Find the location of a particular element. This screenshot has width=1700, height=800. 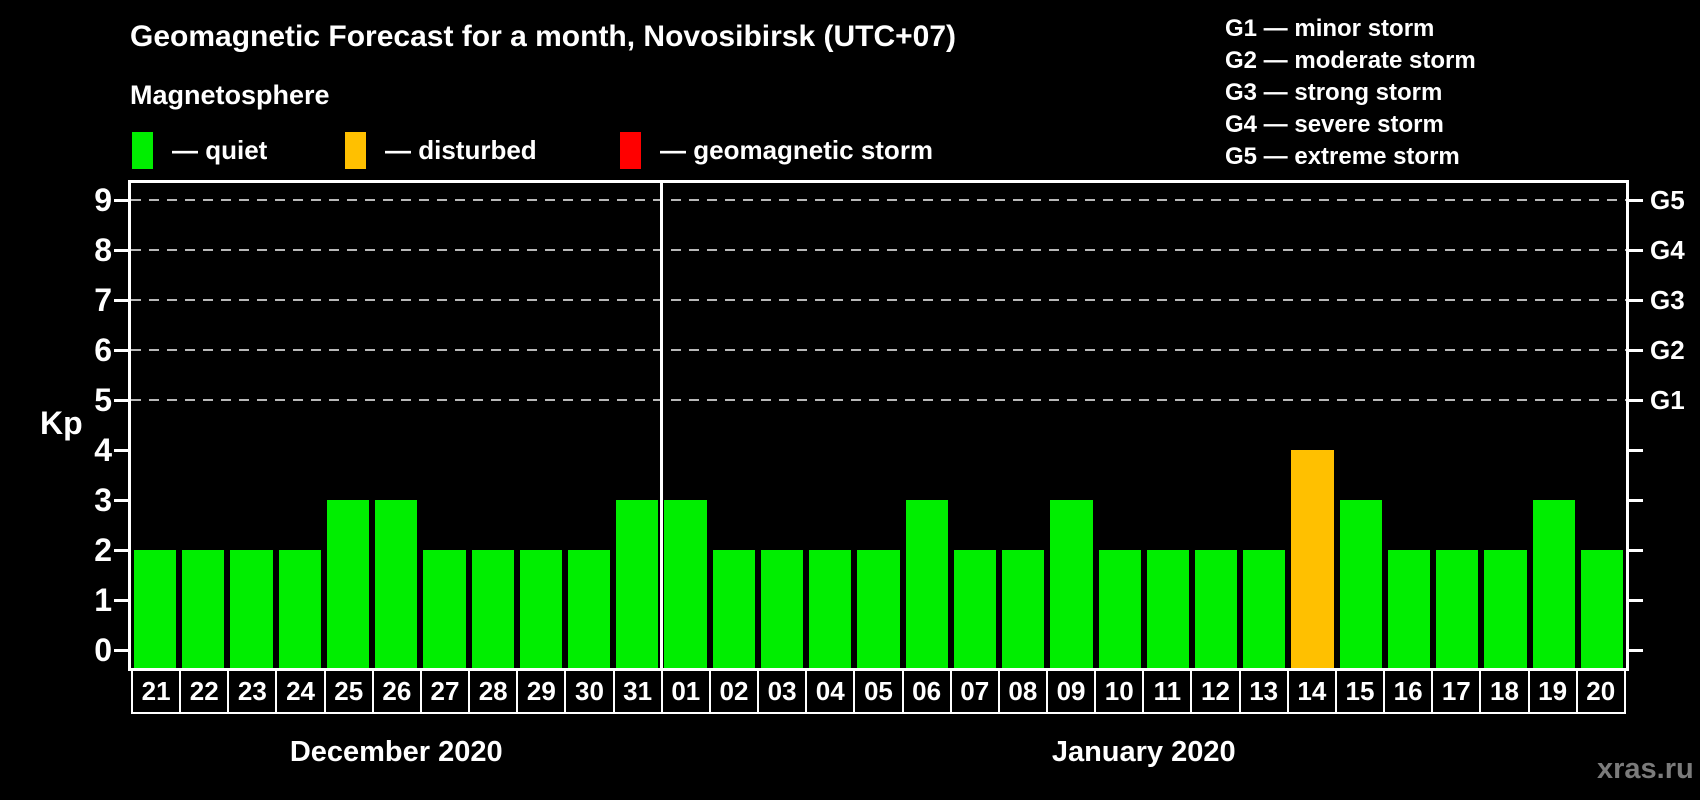

day-cell-12: 12 is located at coordinates (1215, 691).